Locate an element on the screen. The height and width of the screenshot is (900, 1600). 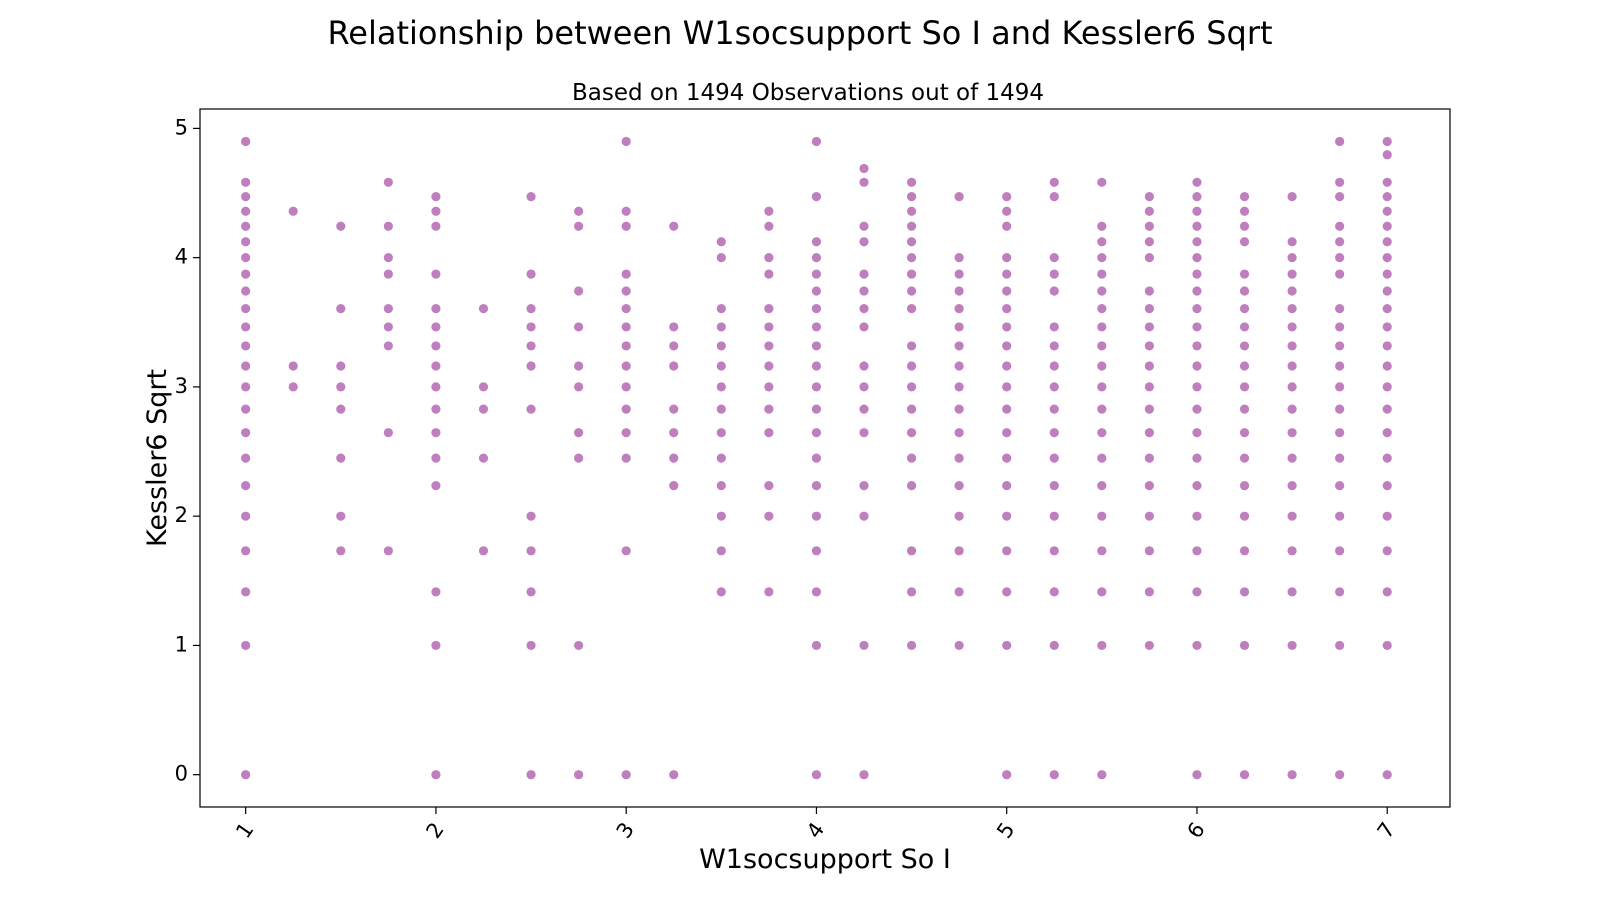
x-tick-label: 5 is located at coordinates (1005, 830).